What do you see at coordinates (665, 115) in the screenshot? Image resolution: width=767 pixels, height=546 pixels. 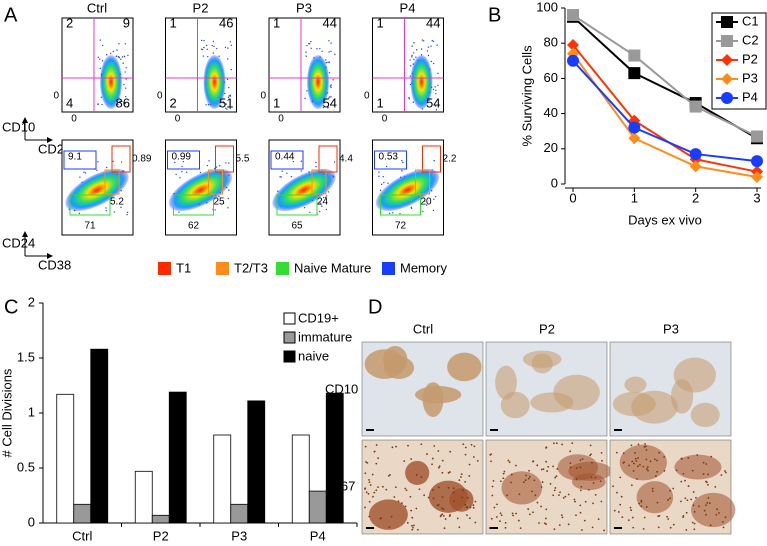 I see `series-line` at bounding box center [665, 115].